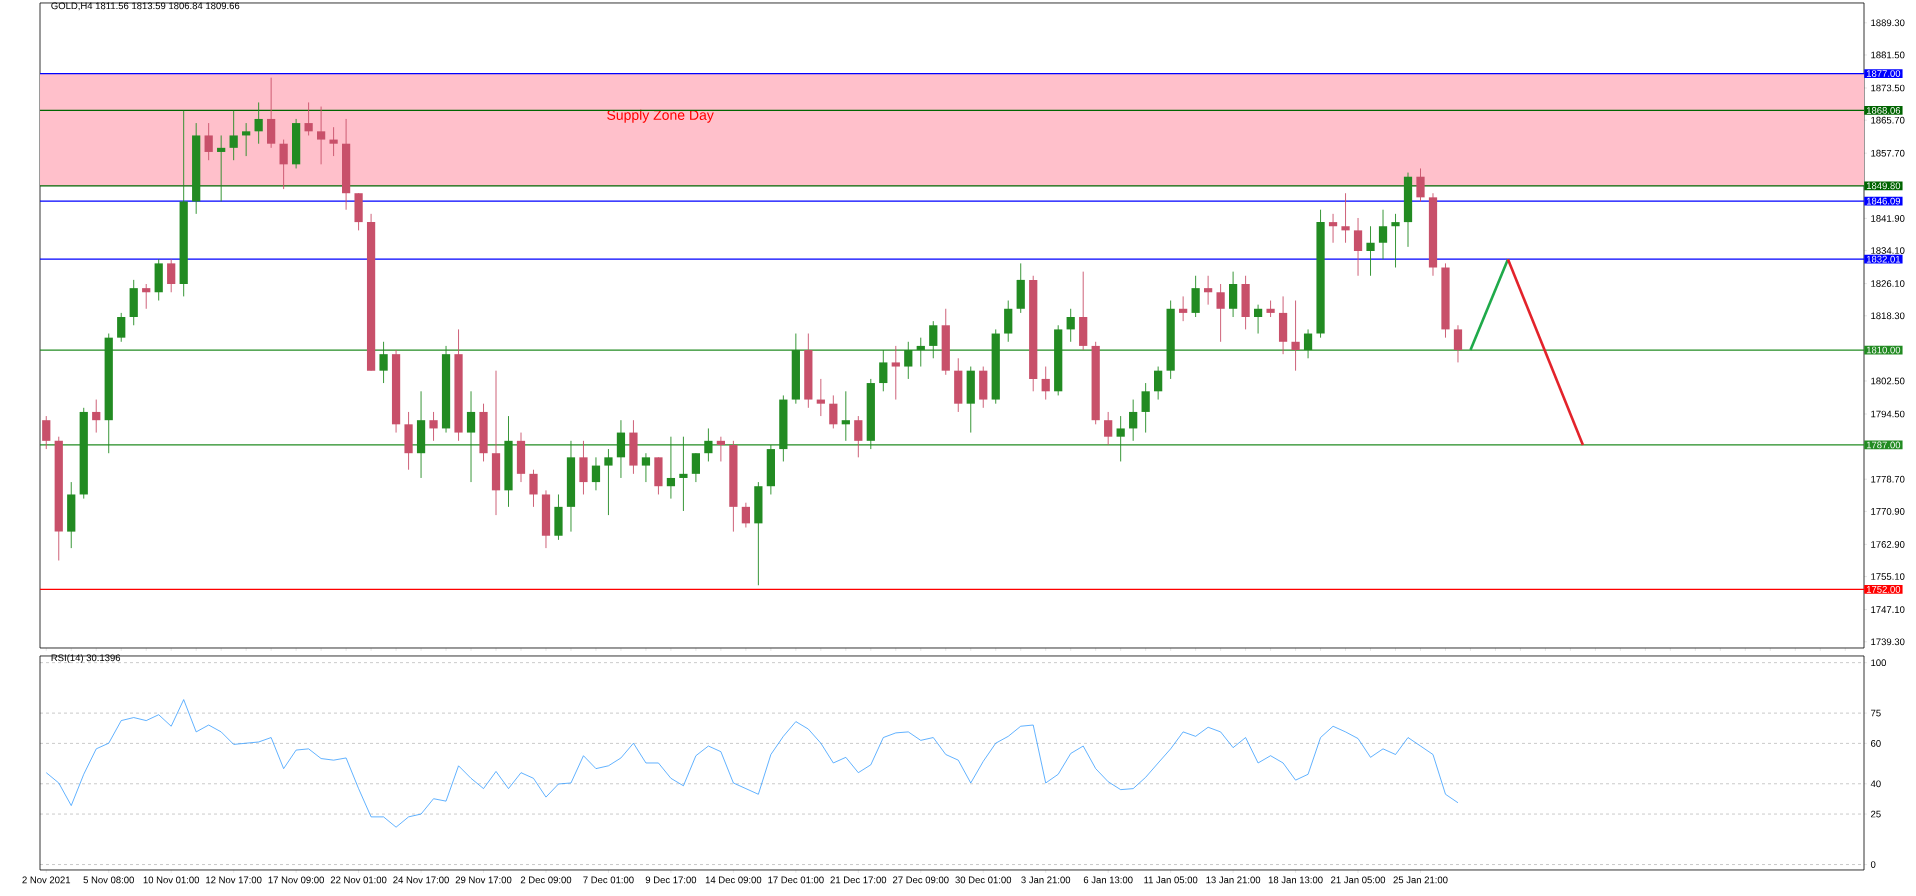 This screenshot has height=896, width=1916. I want to click on x-tick-label: 29 Nov 17:00, so click(483, 880).